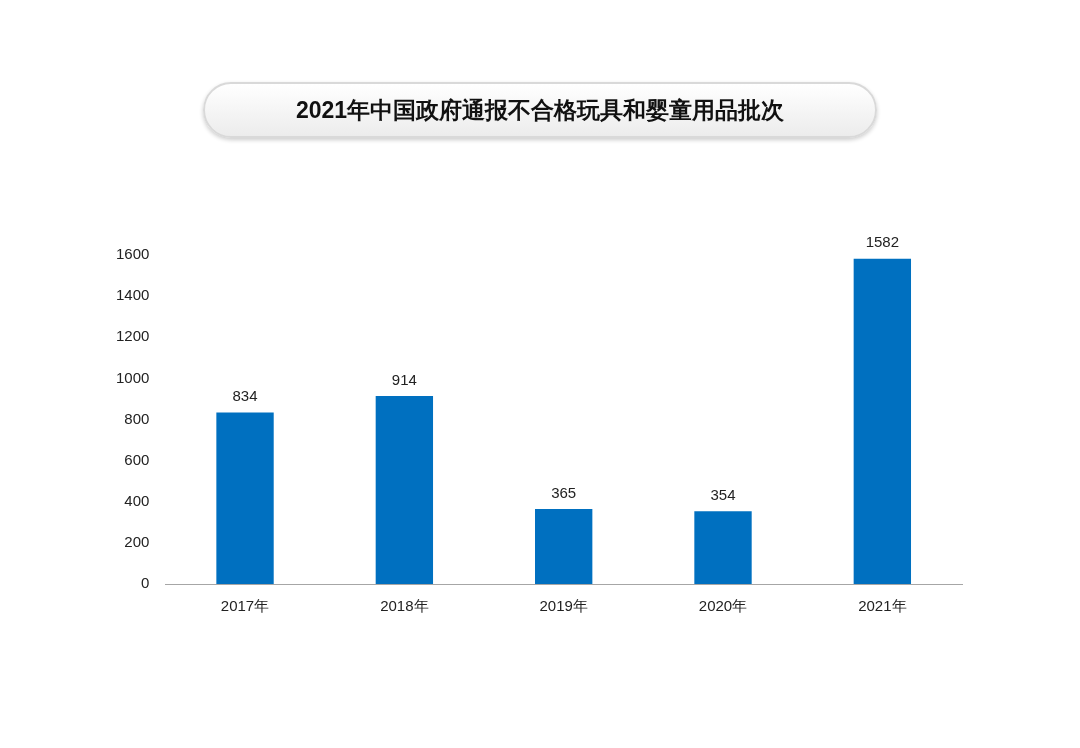 The height and width of the screenshot is (748, 1080). Describe the element at coordinates (540, 110) in the screenshot. I see `chart-title: 2021年中国政府通报不合格玩具和婴童用品批次` at that location.